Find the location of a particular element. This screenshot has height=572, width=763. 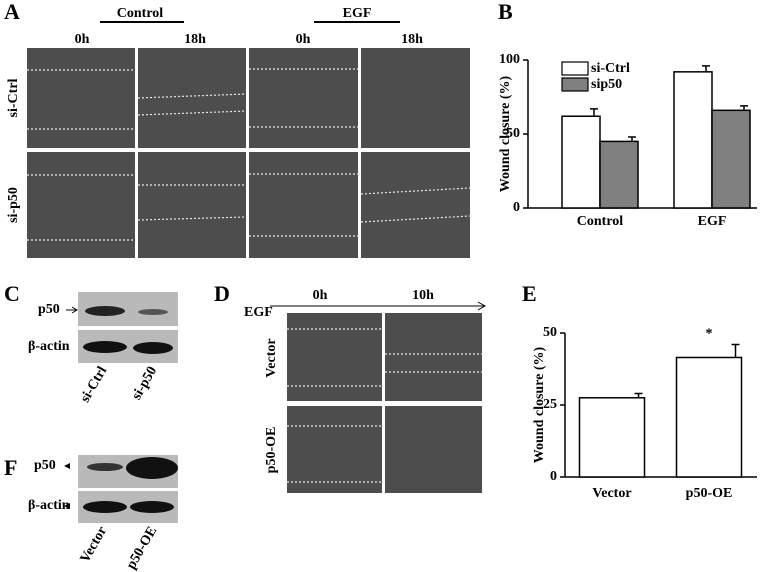

time-label: 10h is located at coordinates (423, 295).